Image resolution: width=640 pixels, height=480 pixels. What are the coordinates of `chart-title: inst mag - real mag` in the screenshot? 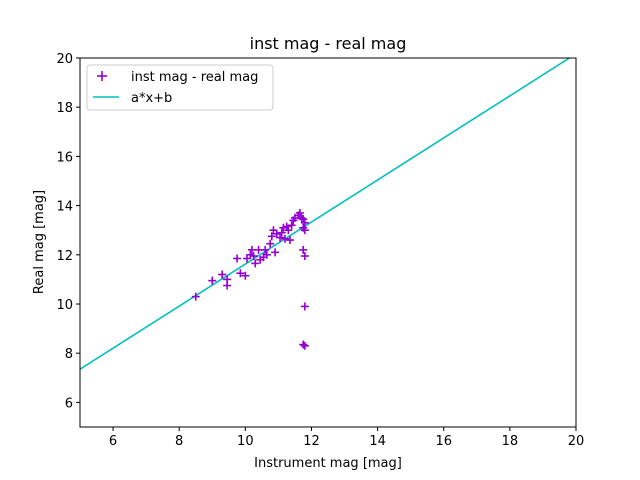 It's located at (328, 43).